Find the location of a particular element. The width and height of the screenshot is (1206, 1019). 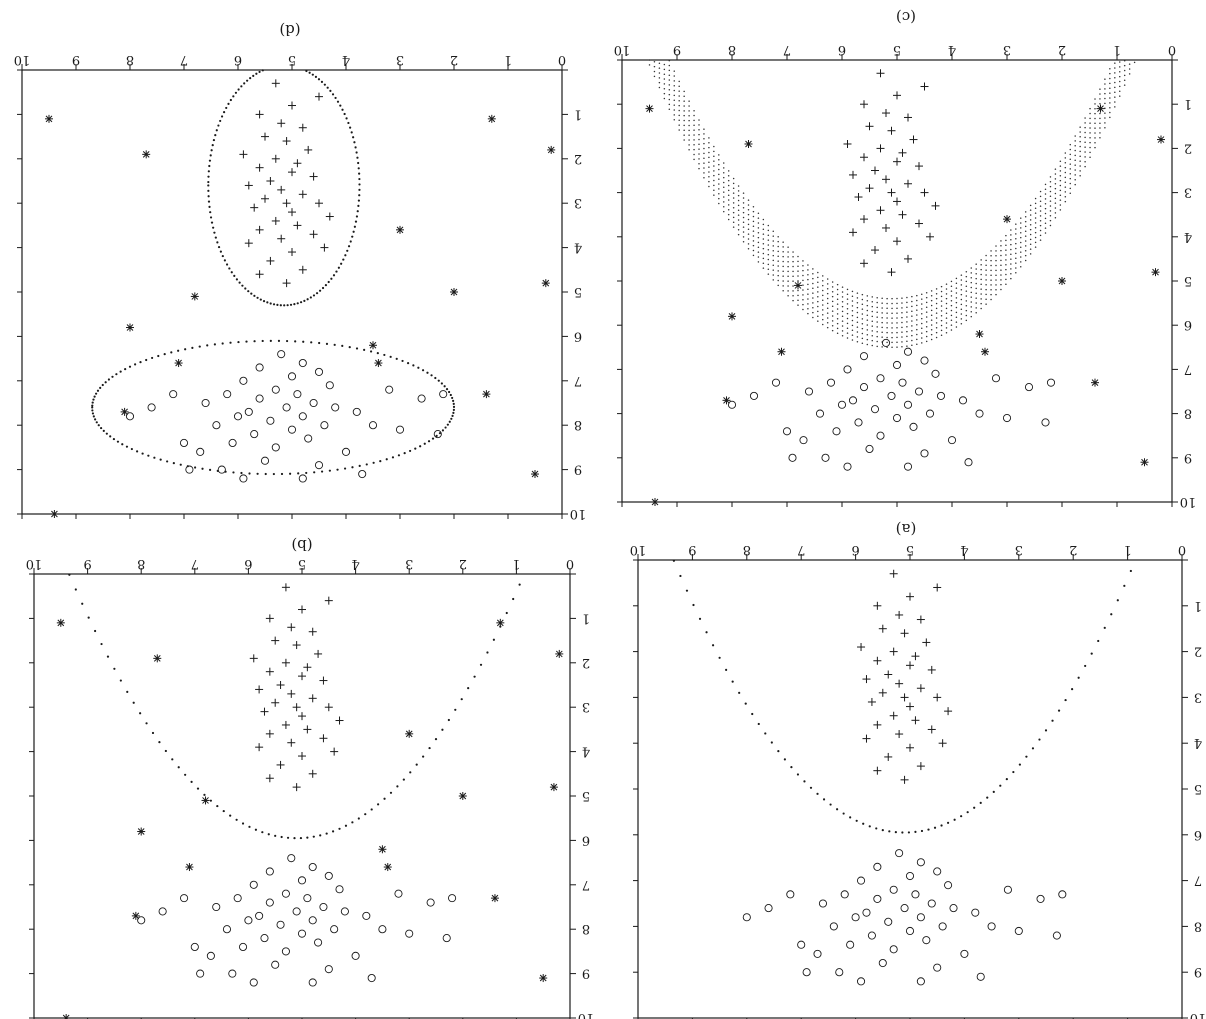

panel-c-y-tick-label: 4 is located at coordinates (1188, 236).